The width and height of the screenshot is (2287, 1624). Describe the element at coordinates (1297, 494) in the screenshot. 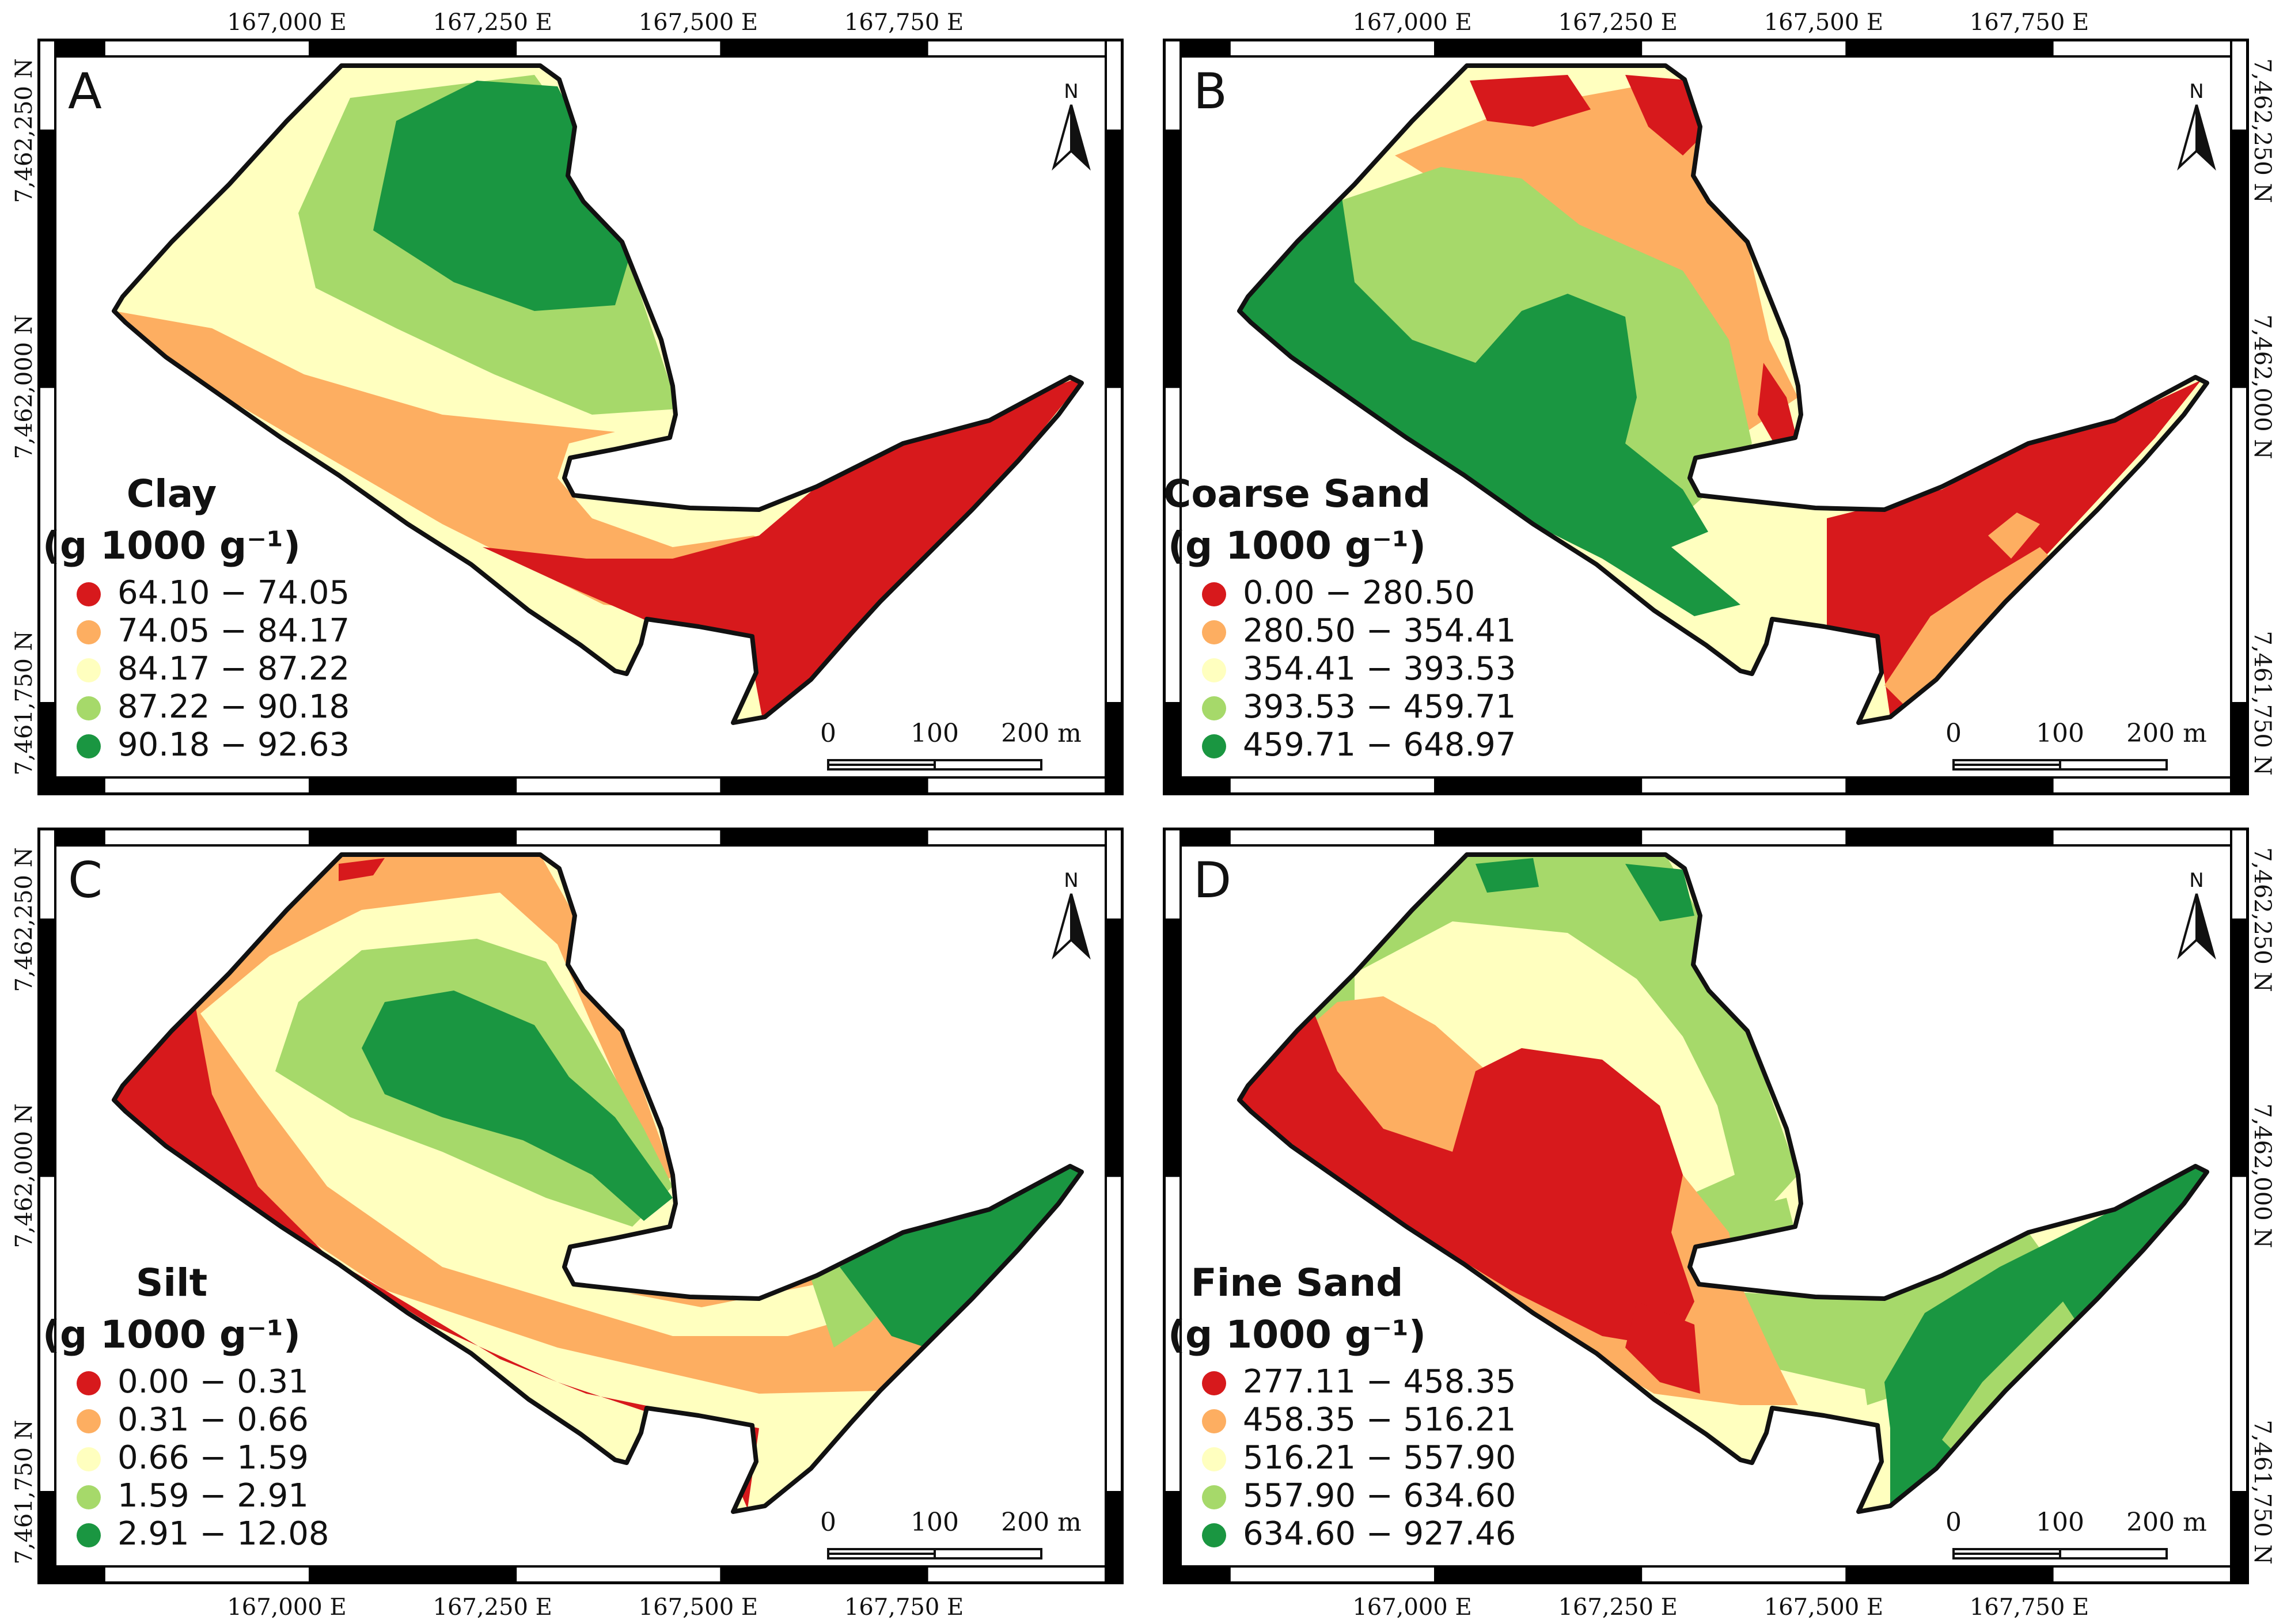

I see `legend-title: Coarse Sand` at that location.